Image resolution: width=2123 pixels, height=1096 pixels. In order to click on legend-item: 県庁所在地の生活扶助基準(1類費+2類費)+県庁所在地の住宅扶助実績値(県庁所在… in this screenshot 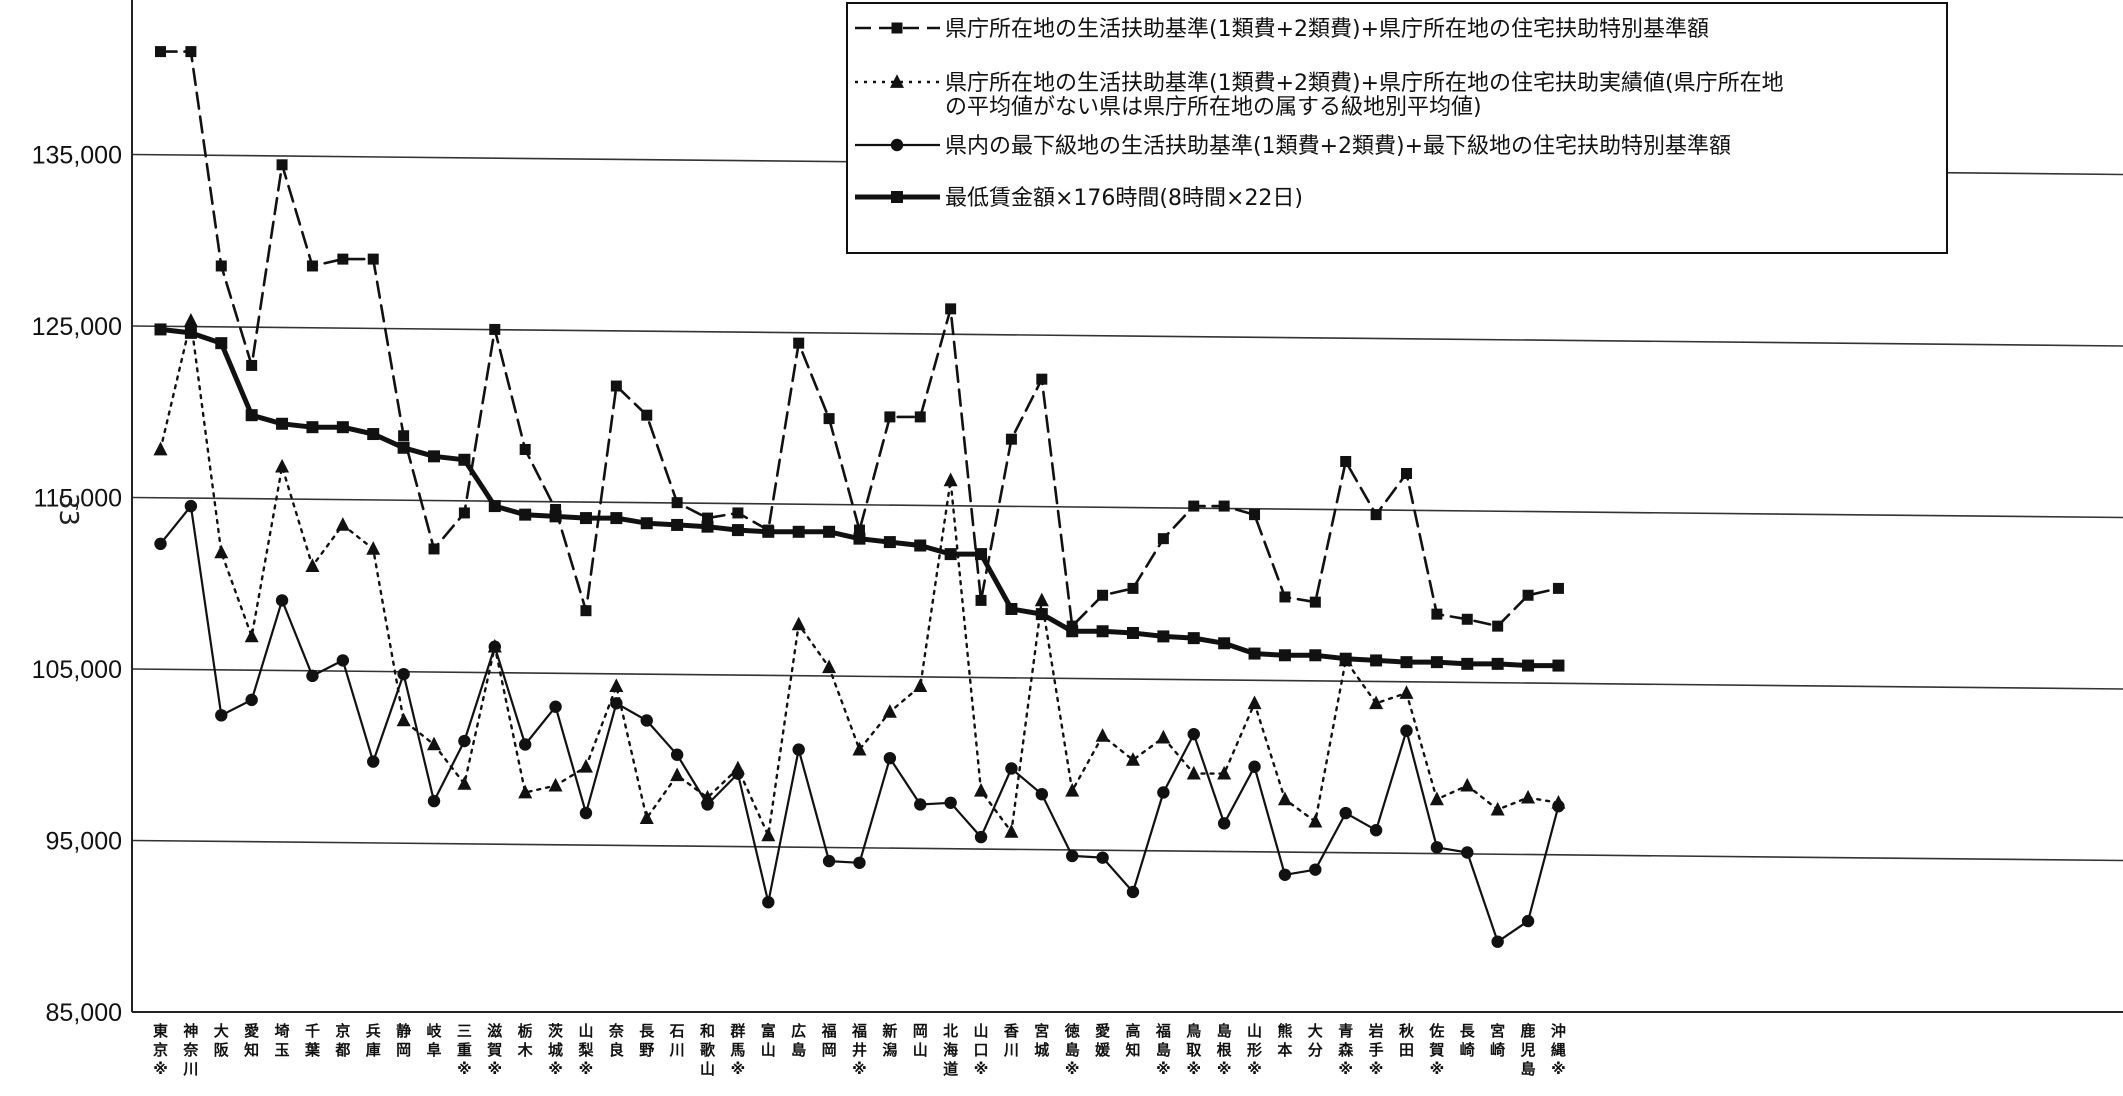, I will do `click(1319, 95)`.